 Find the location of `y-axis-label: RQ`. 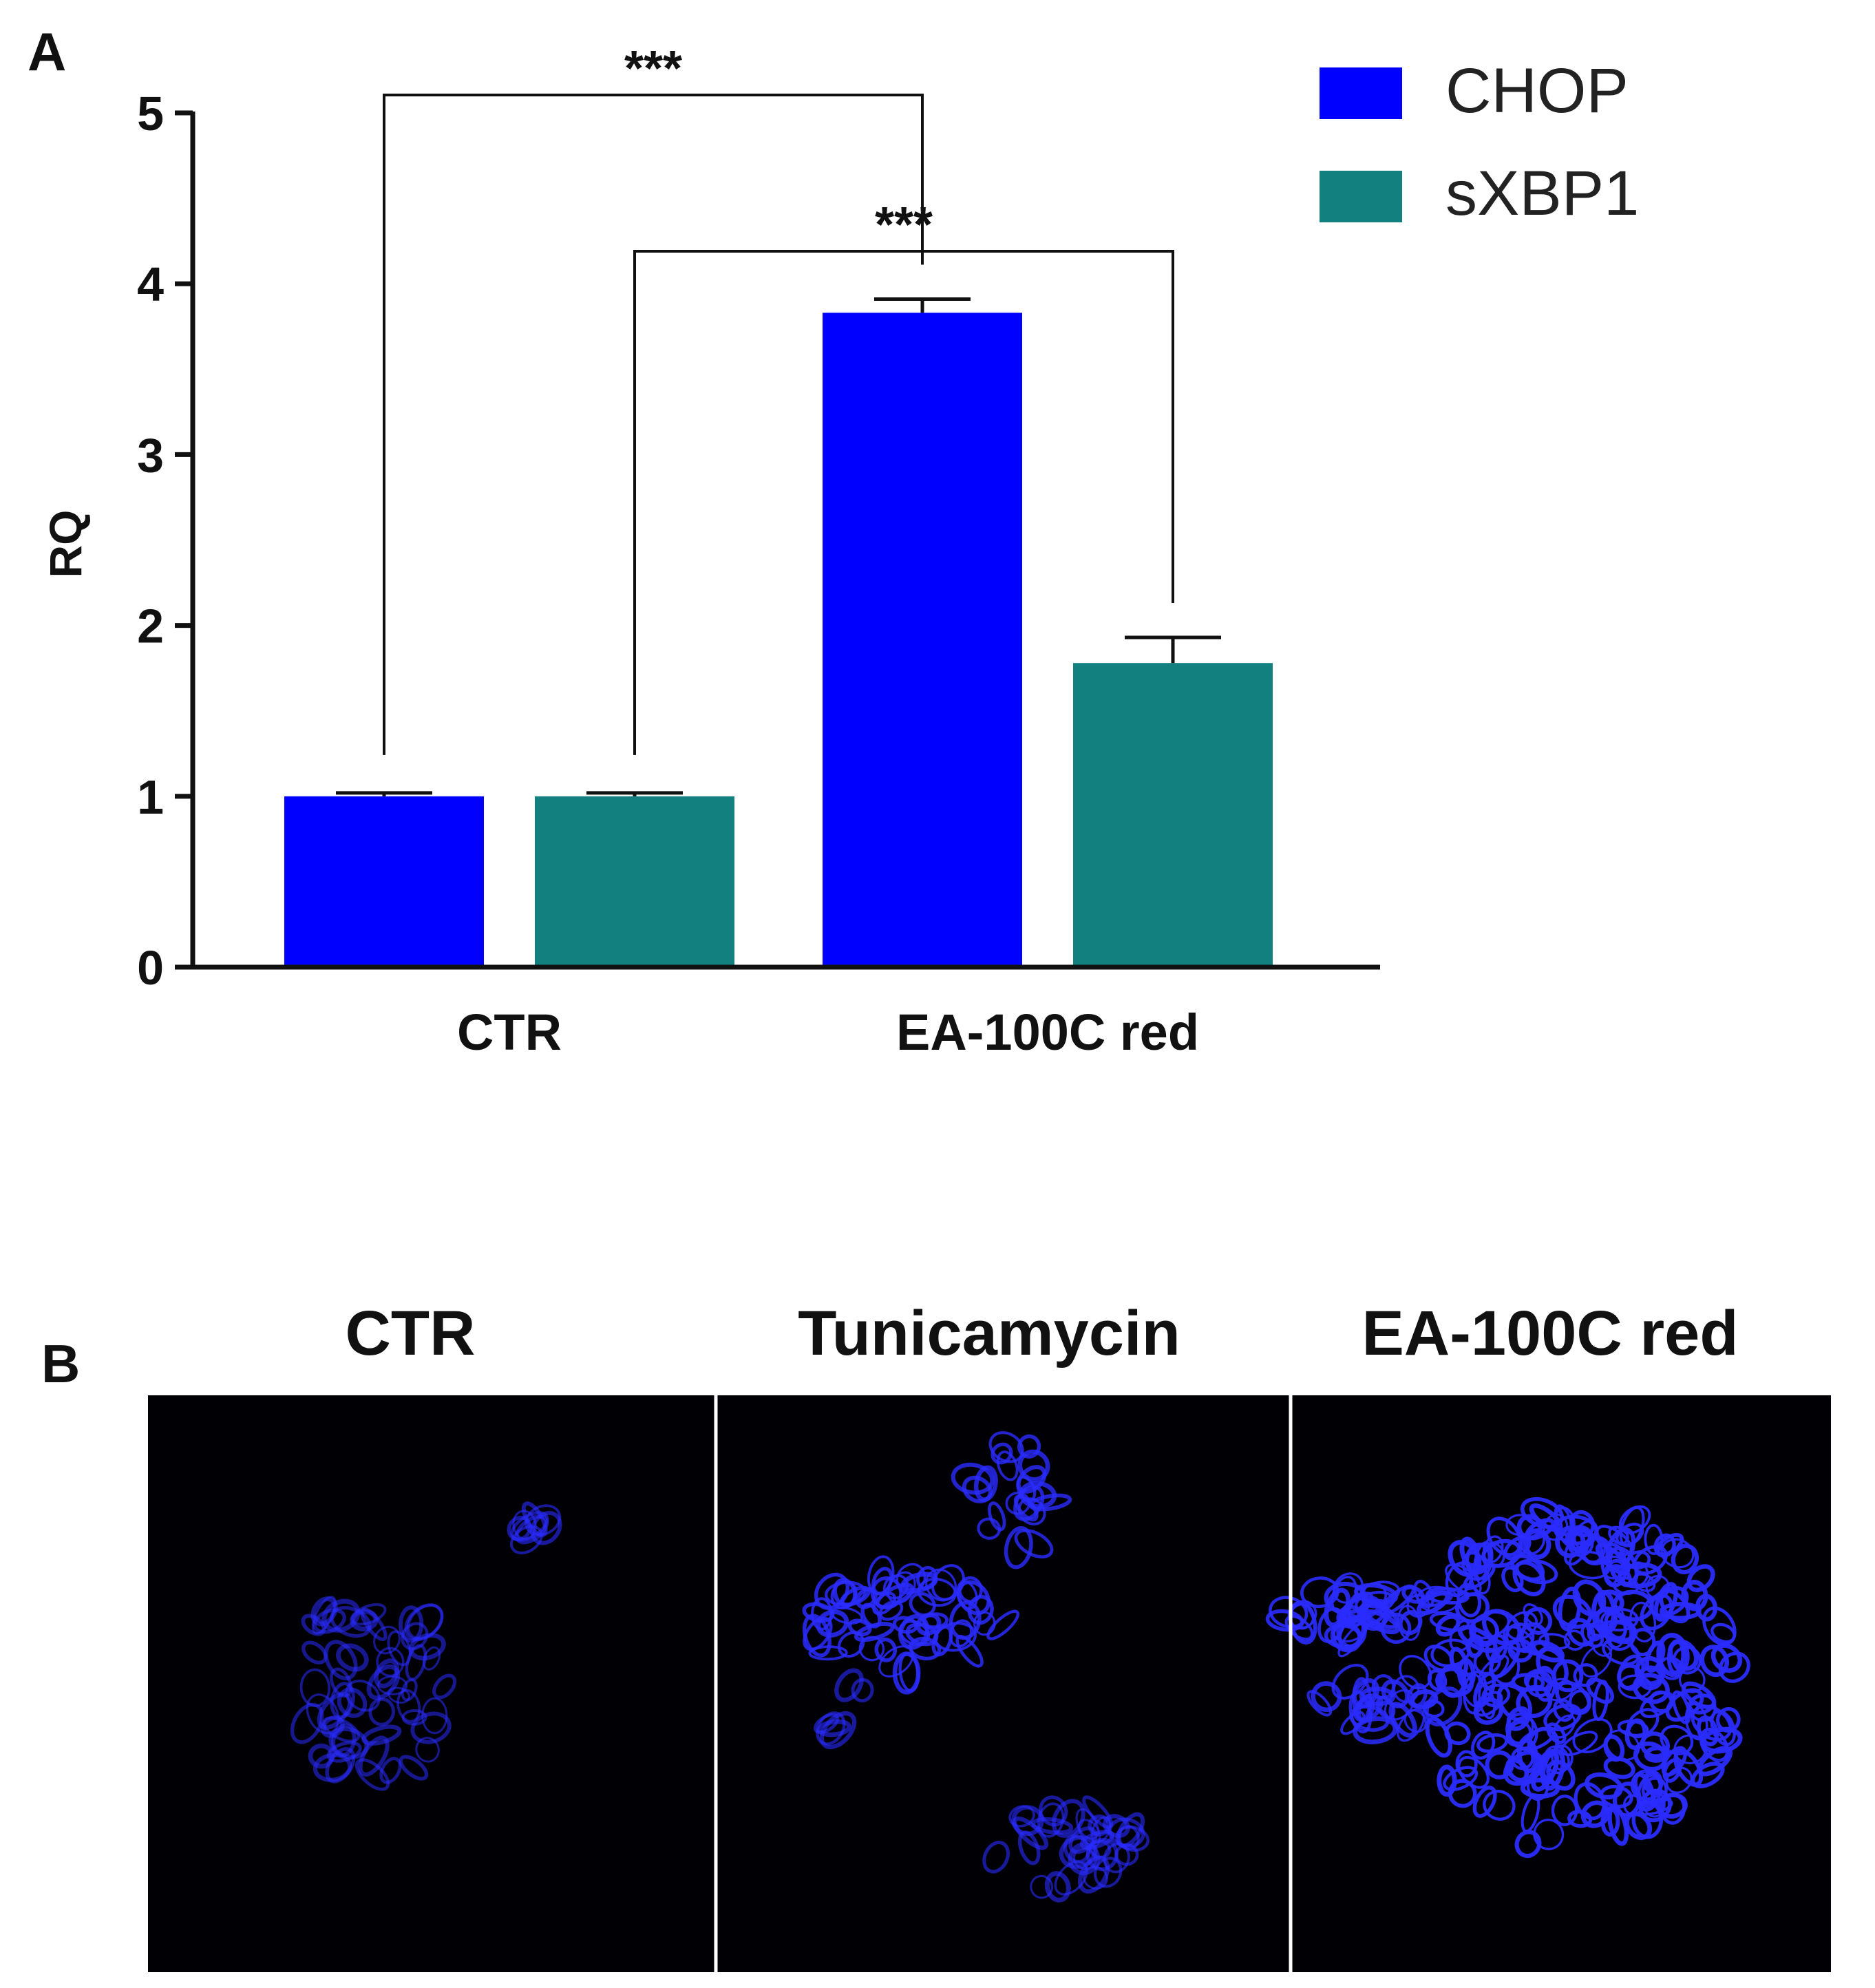

y-axis-label: RQ is located at coordinates (65, 544).